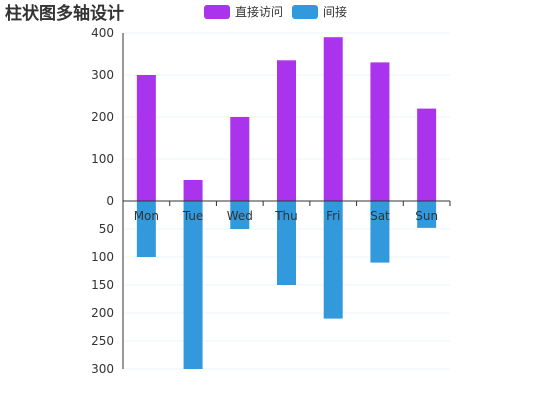 Image resolution: width=550 pixels, height=420 pixels. I want to click on bar-indirect-sun, so click(427, 214).